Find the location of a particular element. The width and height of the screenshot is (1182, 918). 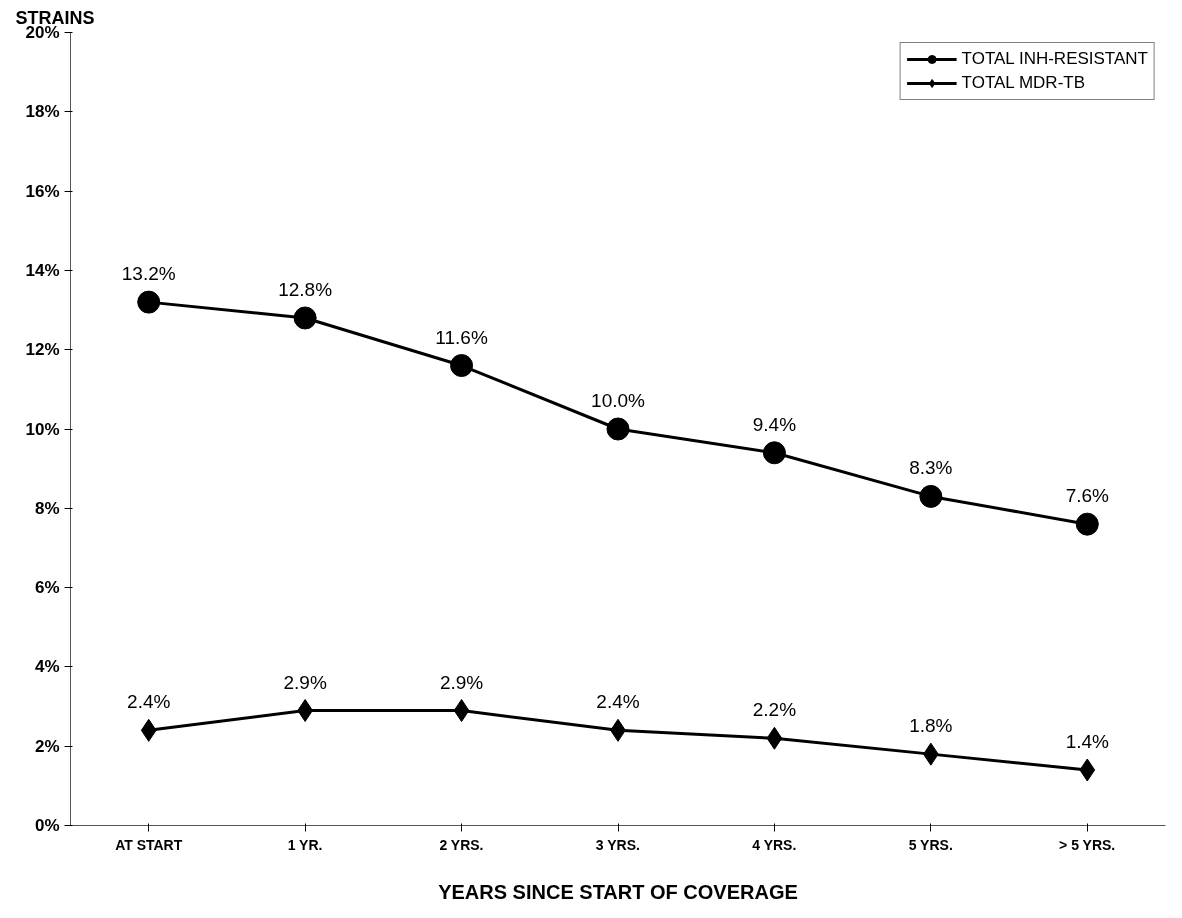

y-tick-label: 10% is located at coordinates (42, 429).